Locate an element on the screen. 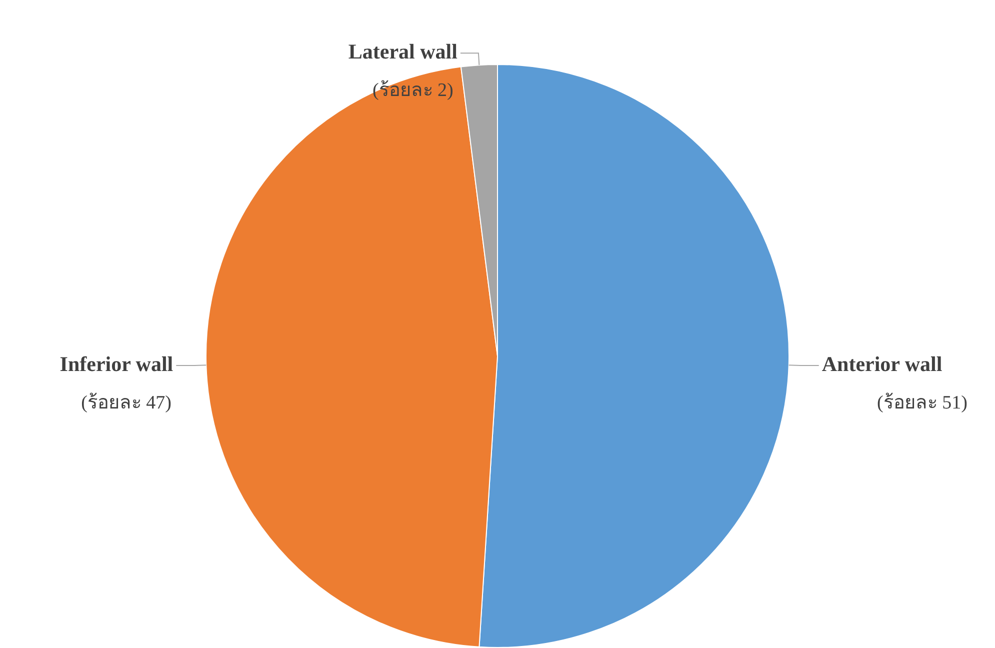 This screenshot has width=995, height=648. slice-label: Lateral wall is located at coordinates (403, 52).